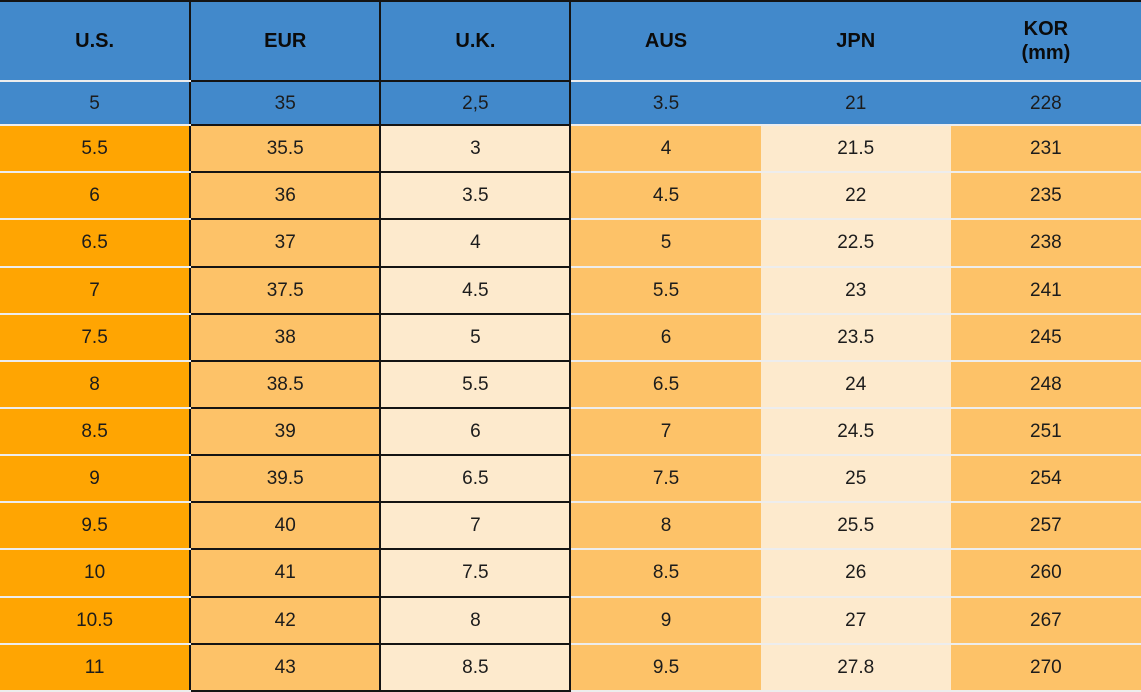  I want to click on cell-kor-row-7: 248, so click(1045, 384).